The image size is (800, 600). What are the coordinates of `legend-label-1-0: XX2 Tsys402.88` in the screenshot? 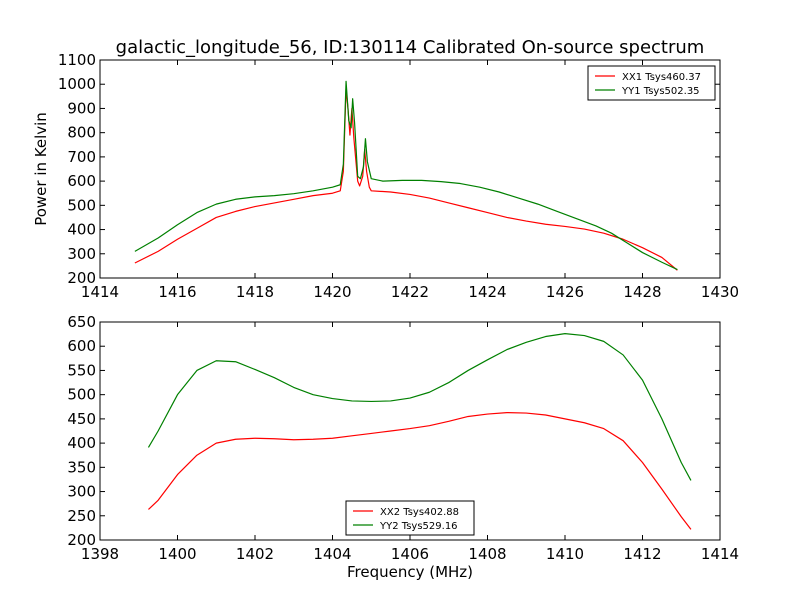 It's located at (419, 512).